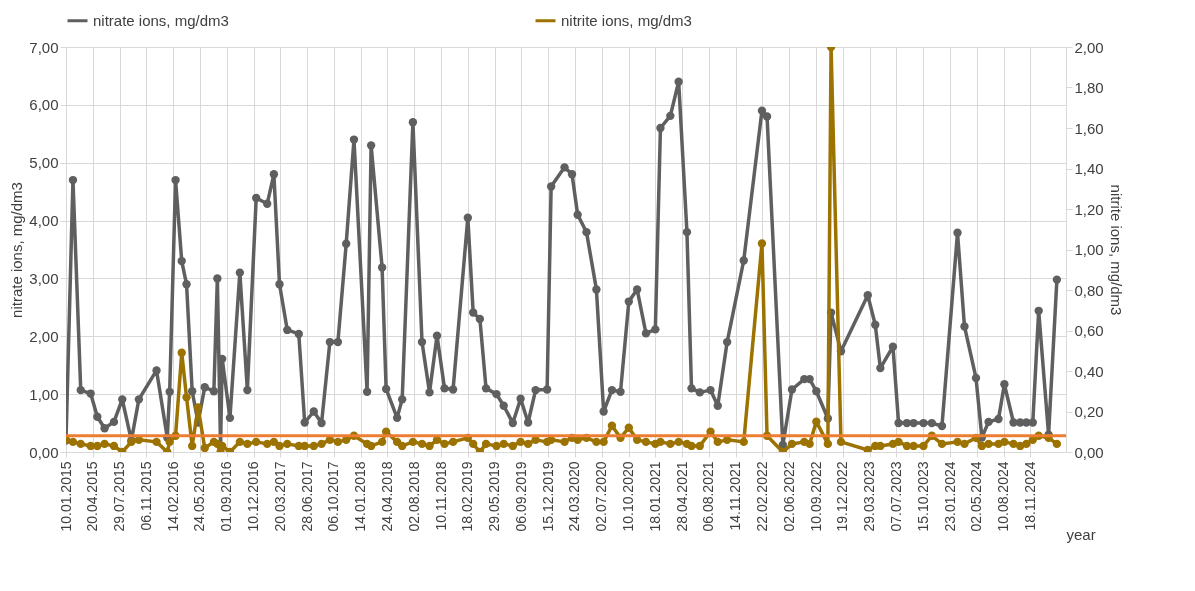 This screenshot has height=591, width=1195. I want to click on x-tick-label: 24.04.2018, so click(386, 496).